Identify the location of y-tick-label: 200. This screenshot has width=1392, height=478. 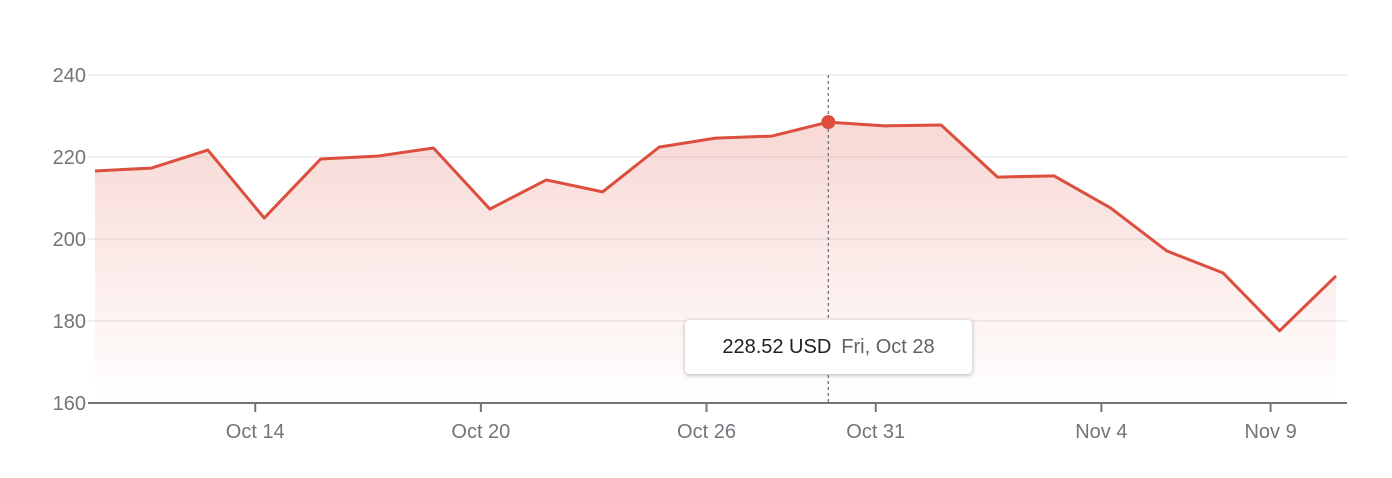
(69, 240).